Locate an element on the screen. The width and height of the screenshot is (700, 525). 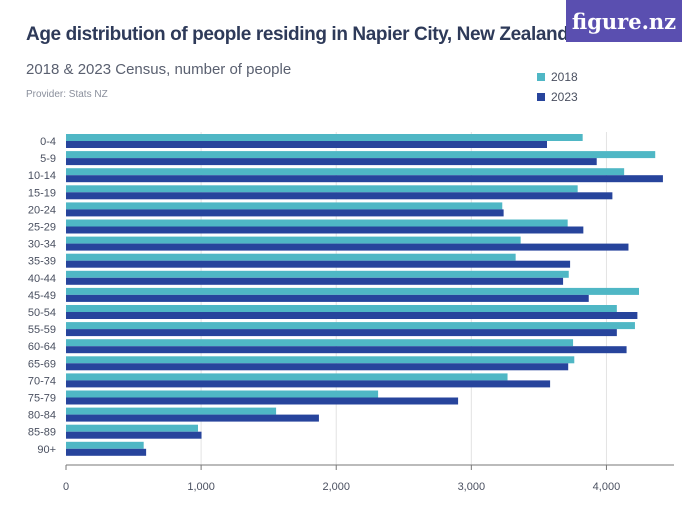
legend-label: 2023 is located at coordinates (564, 97).